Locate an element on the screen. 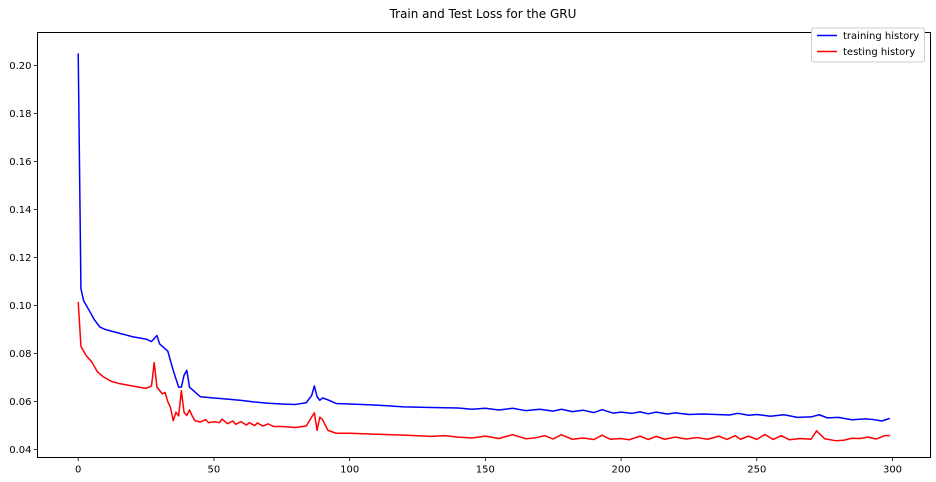  x-tick-label: 300 is located at coordinates (892, 470).